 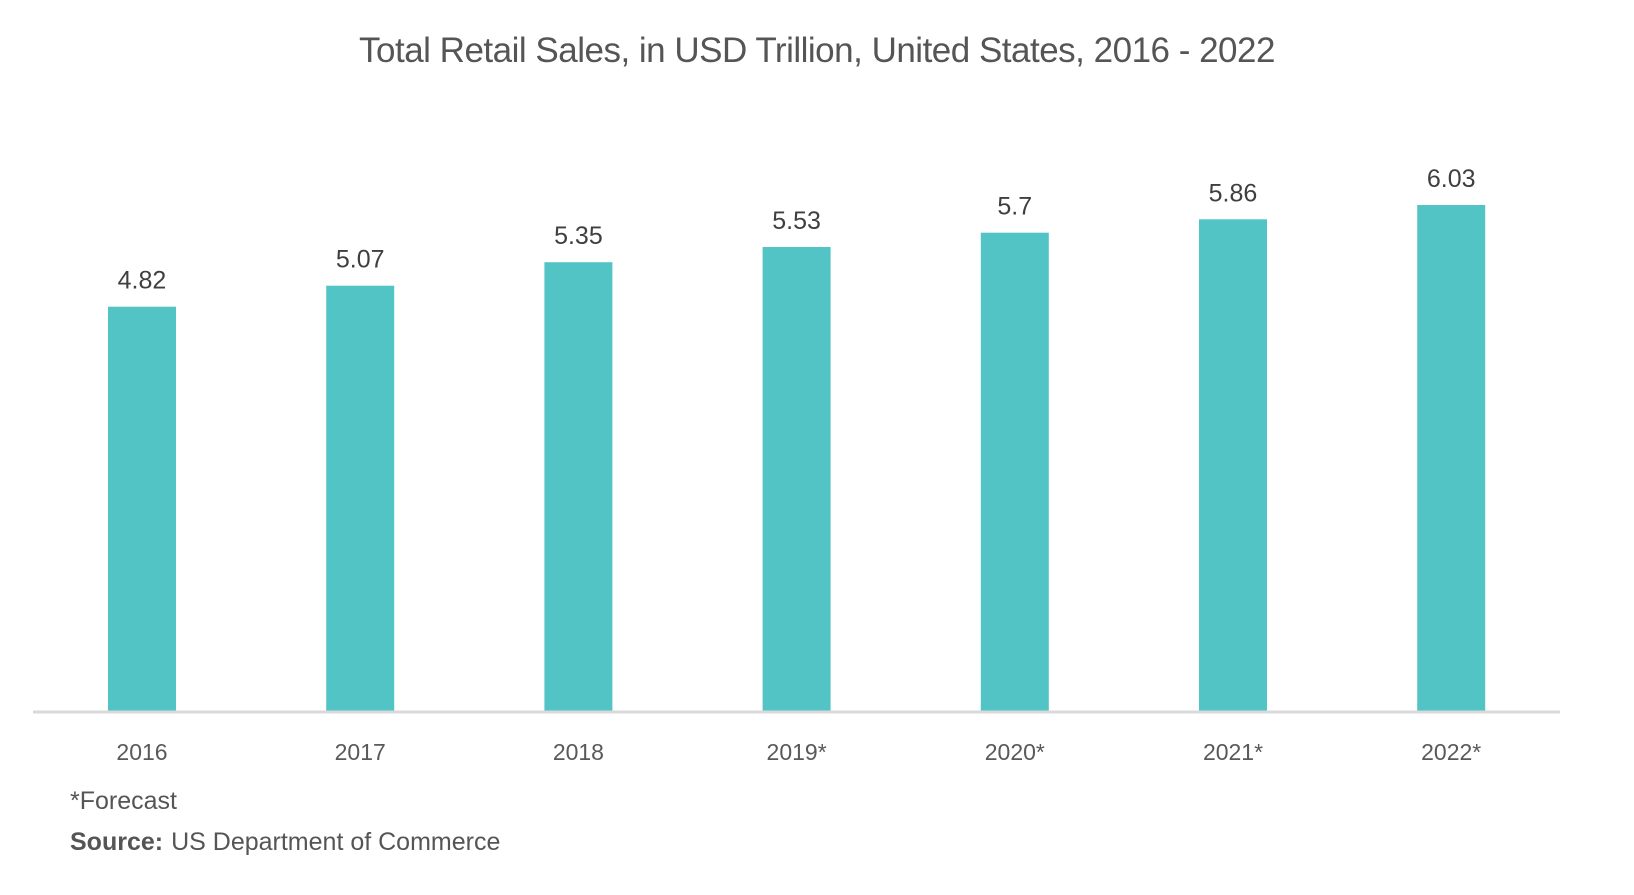 I want to click on source-text: US Department of Commerce, so click(x=336, y=842).